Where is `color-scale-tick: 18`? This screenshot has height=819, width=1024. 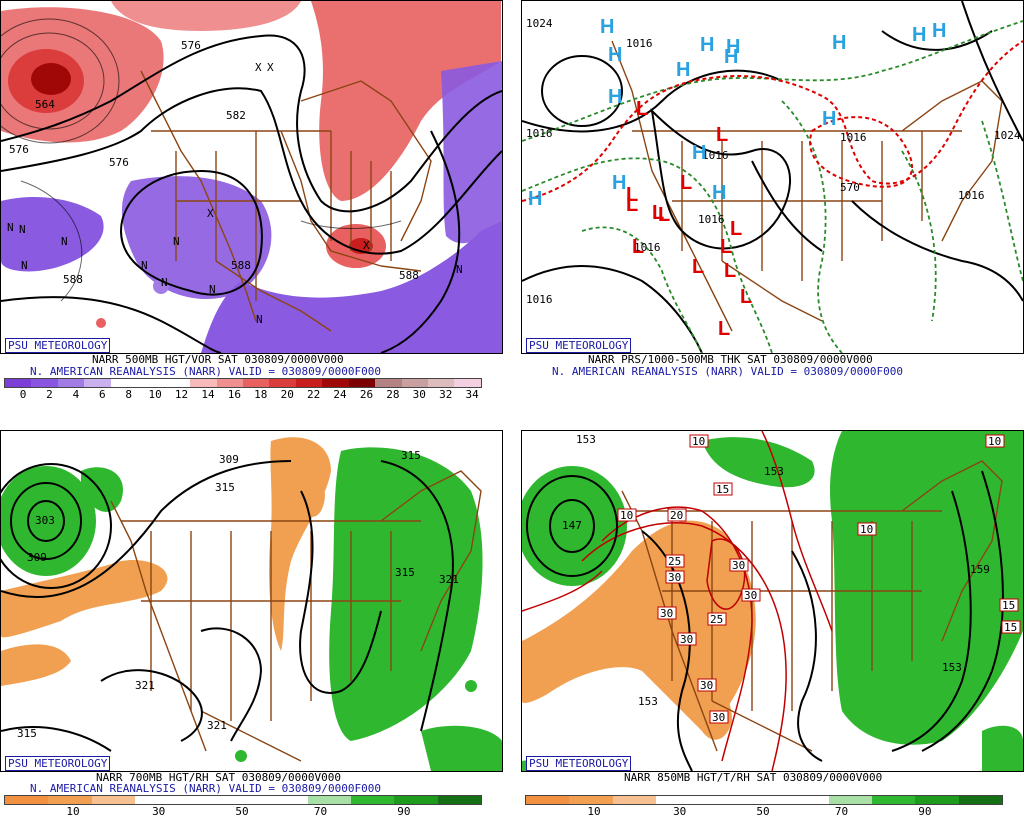
color-scale-tick: 18 is located at coordinates (261, 394).